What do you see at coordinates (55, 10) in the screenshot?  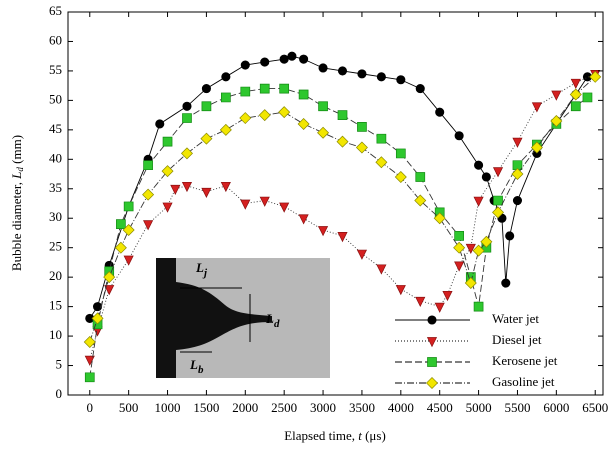 I see `y-tick-label: 65` at bounding box center [55, 10].